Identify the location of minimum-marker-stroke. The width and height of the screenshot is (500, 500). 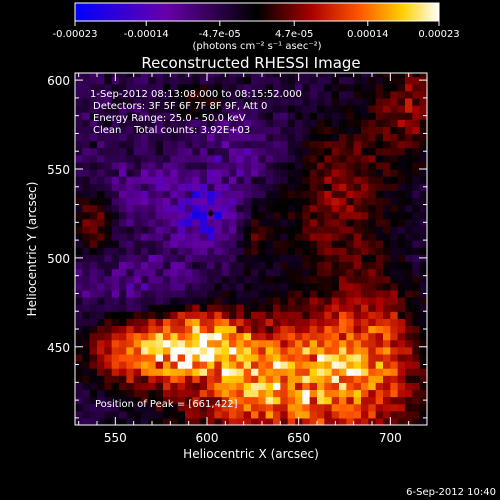
(211, 213).